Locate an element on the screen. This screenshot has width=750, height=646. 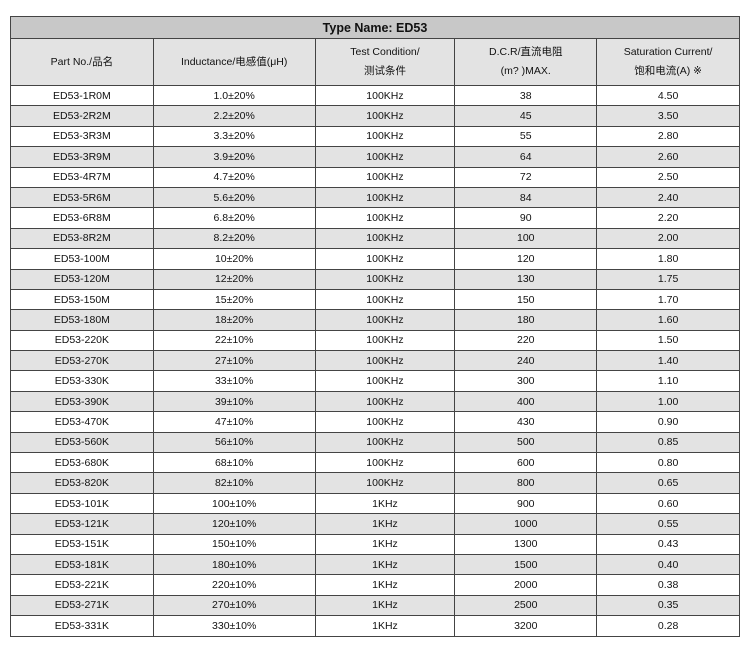
table-row: ED53-121K 120±10% 1KHz 1000 0.55 is located at coordinates (375, 524).